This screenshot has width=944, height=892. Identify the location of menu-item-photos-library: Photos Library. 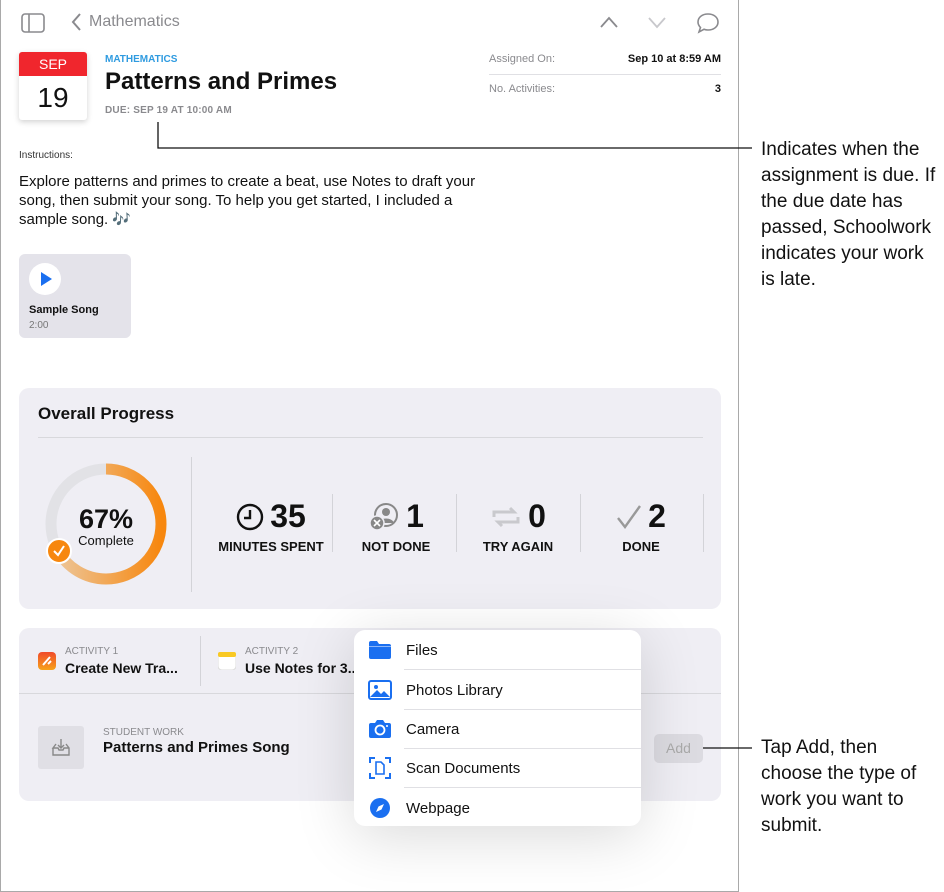
(497, 690).